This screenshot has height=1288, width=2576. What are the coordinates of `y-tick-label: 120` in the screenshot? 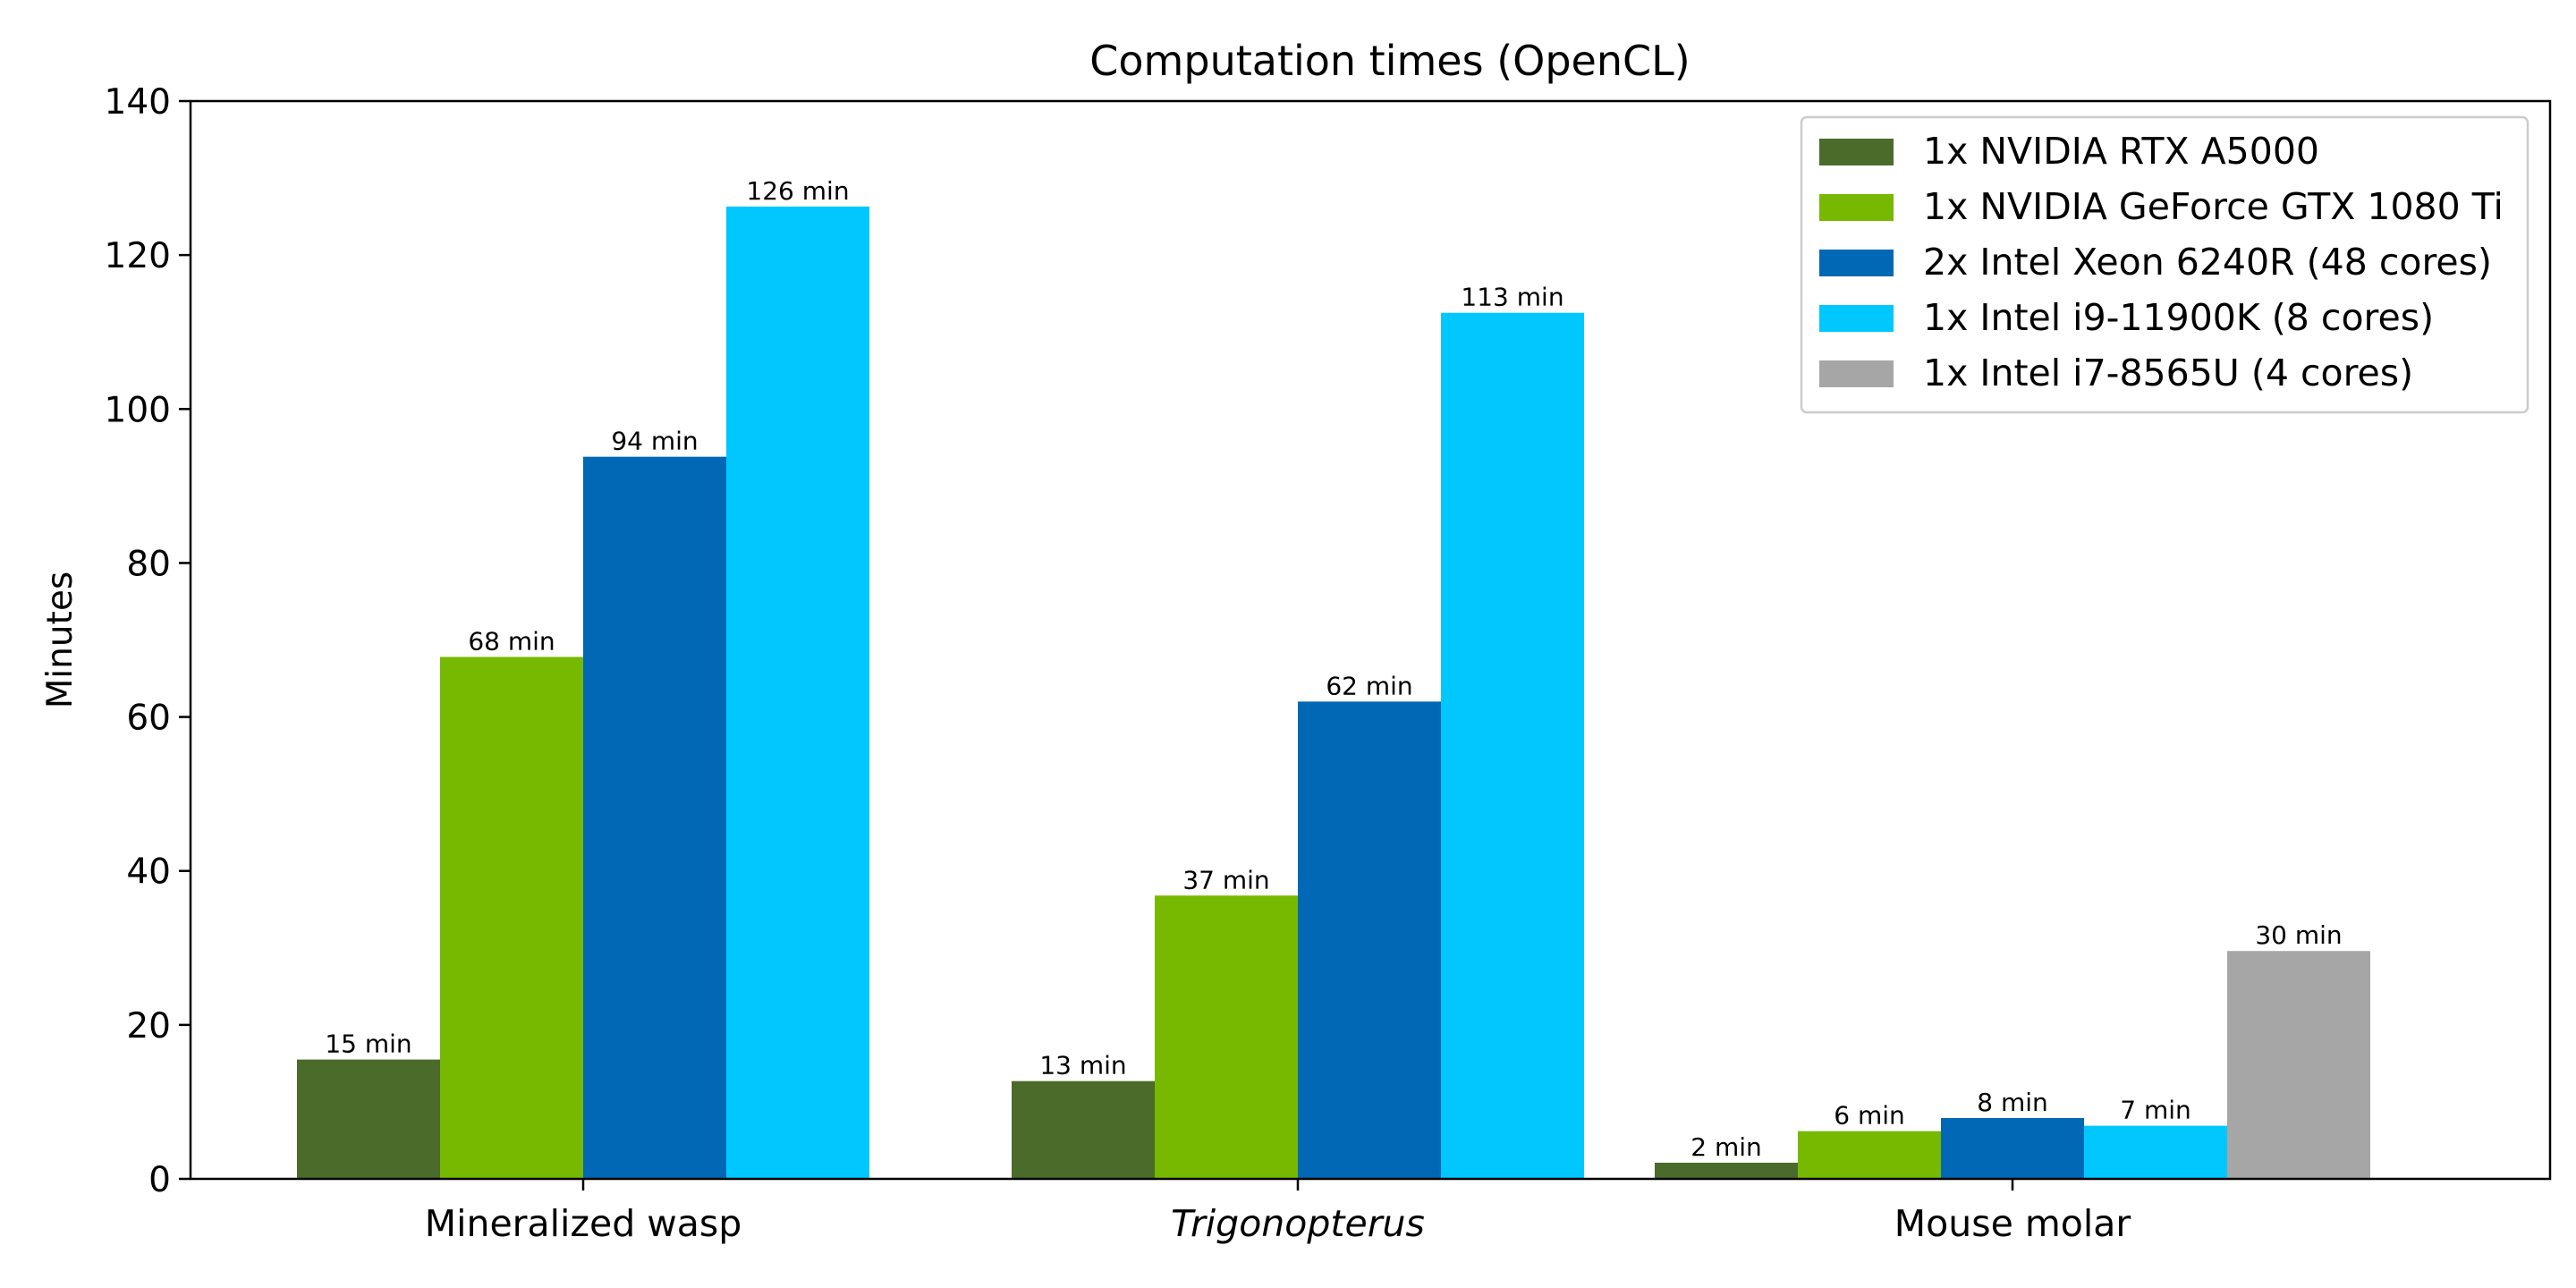 It's located at (138, 256).